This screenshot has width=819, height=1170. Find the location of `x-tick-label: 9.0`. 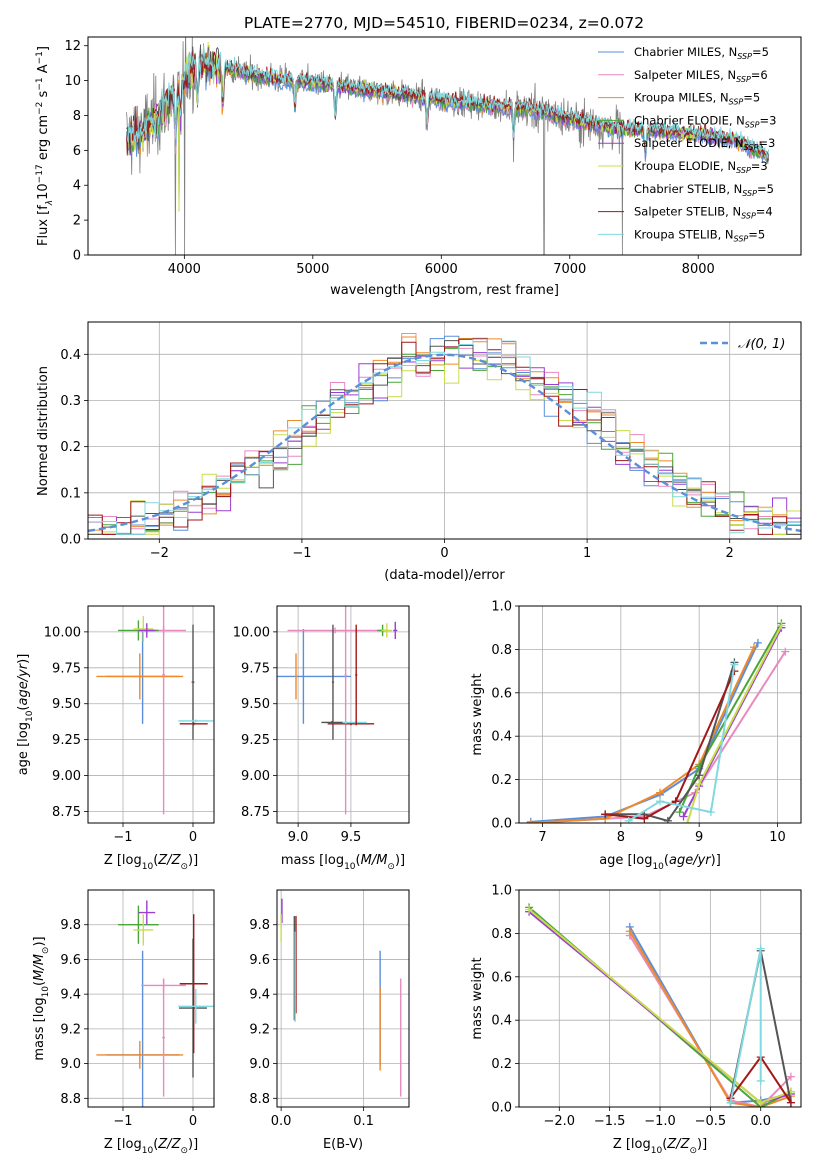

x-tick-label: 9.0 is located at coordinates (298, 837).